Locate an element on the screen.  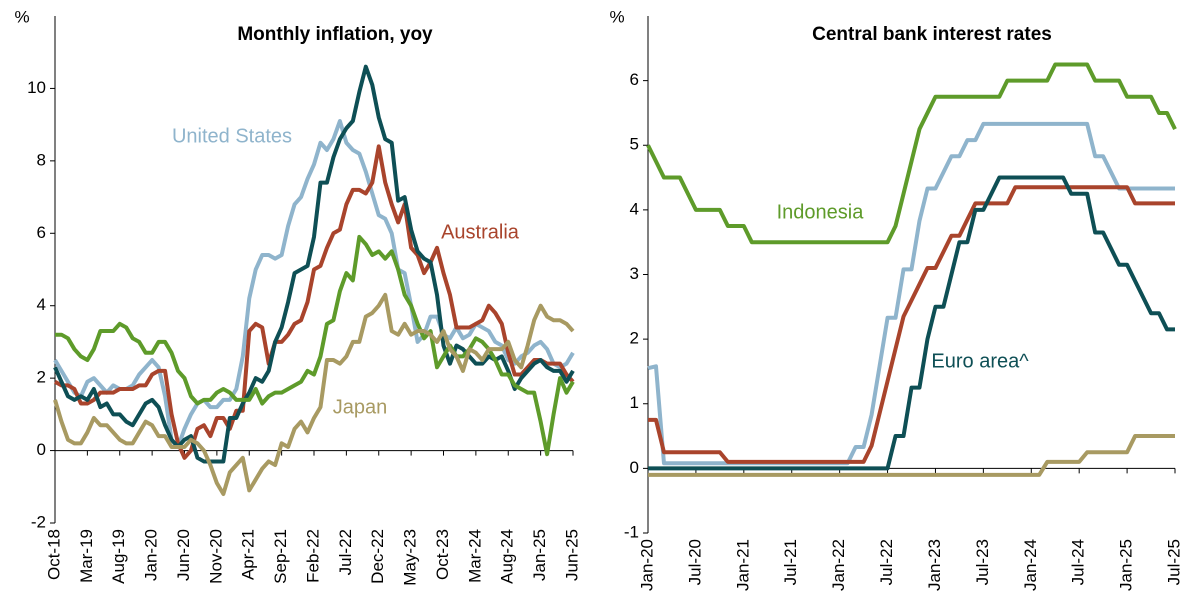
y-tick-label: 3 is located at coordinates (634, 273).